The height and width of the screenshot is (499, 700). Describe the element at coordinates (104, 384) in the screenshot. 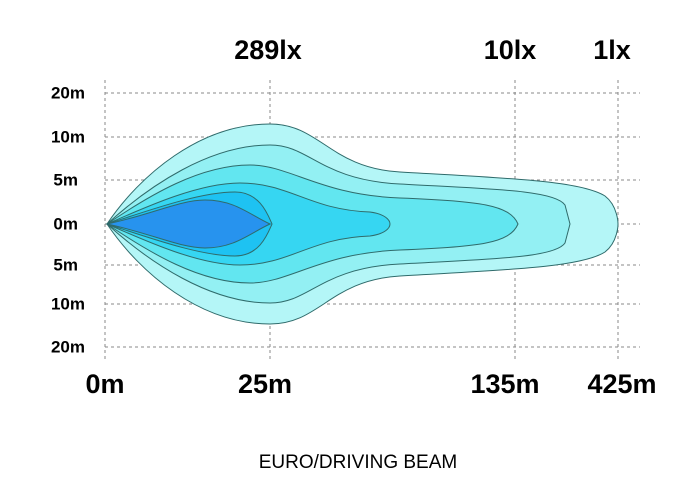

I see `x-label: 0m` at that location.